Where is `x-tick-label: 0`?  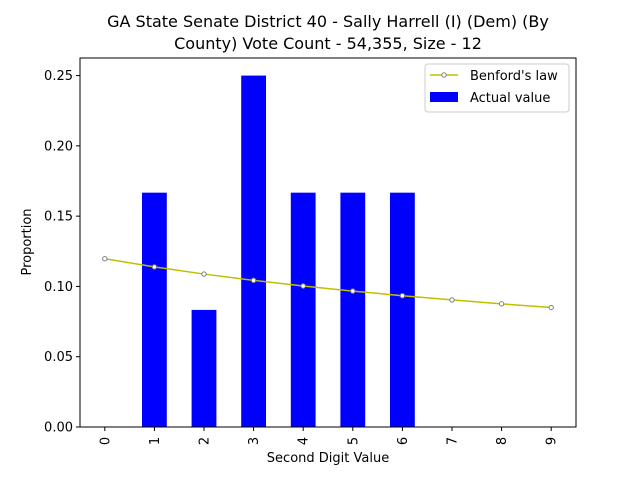
x-tick-label: 0 is located at coordinates (105, 441).